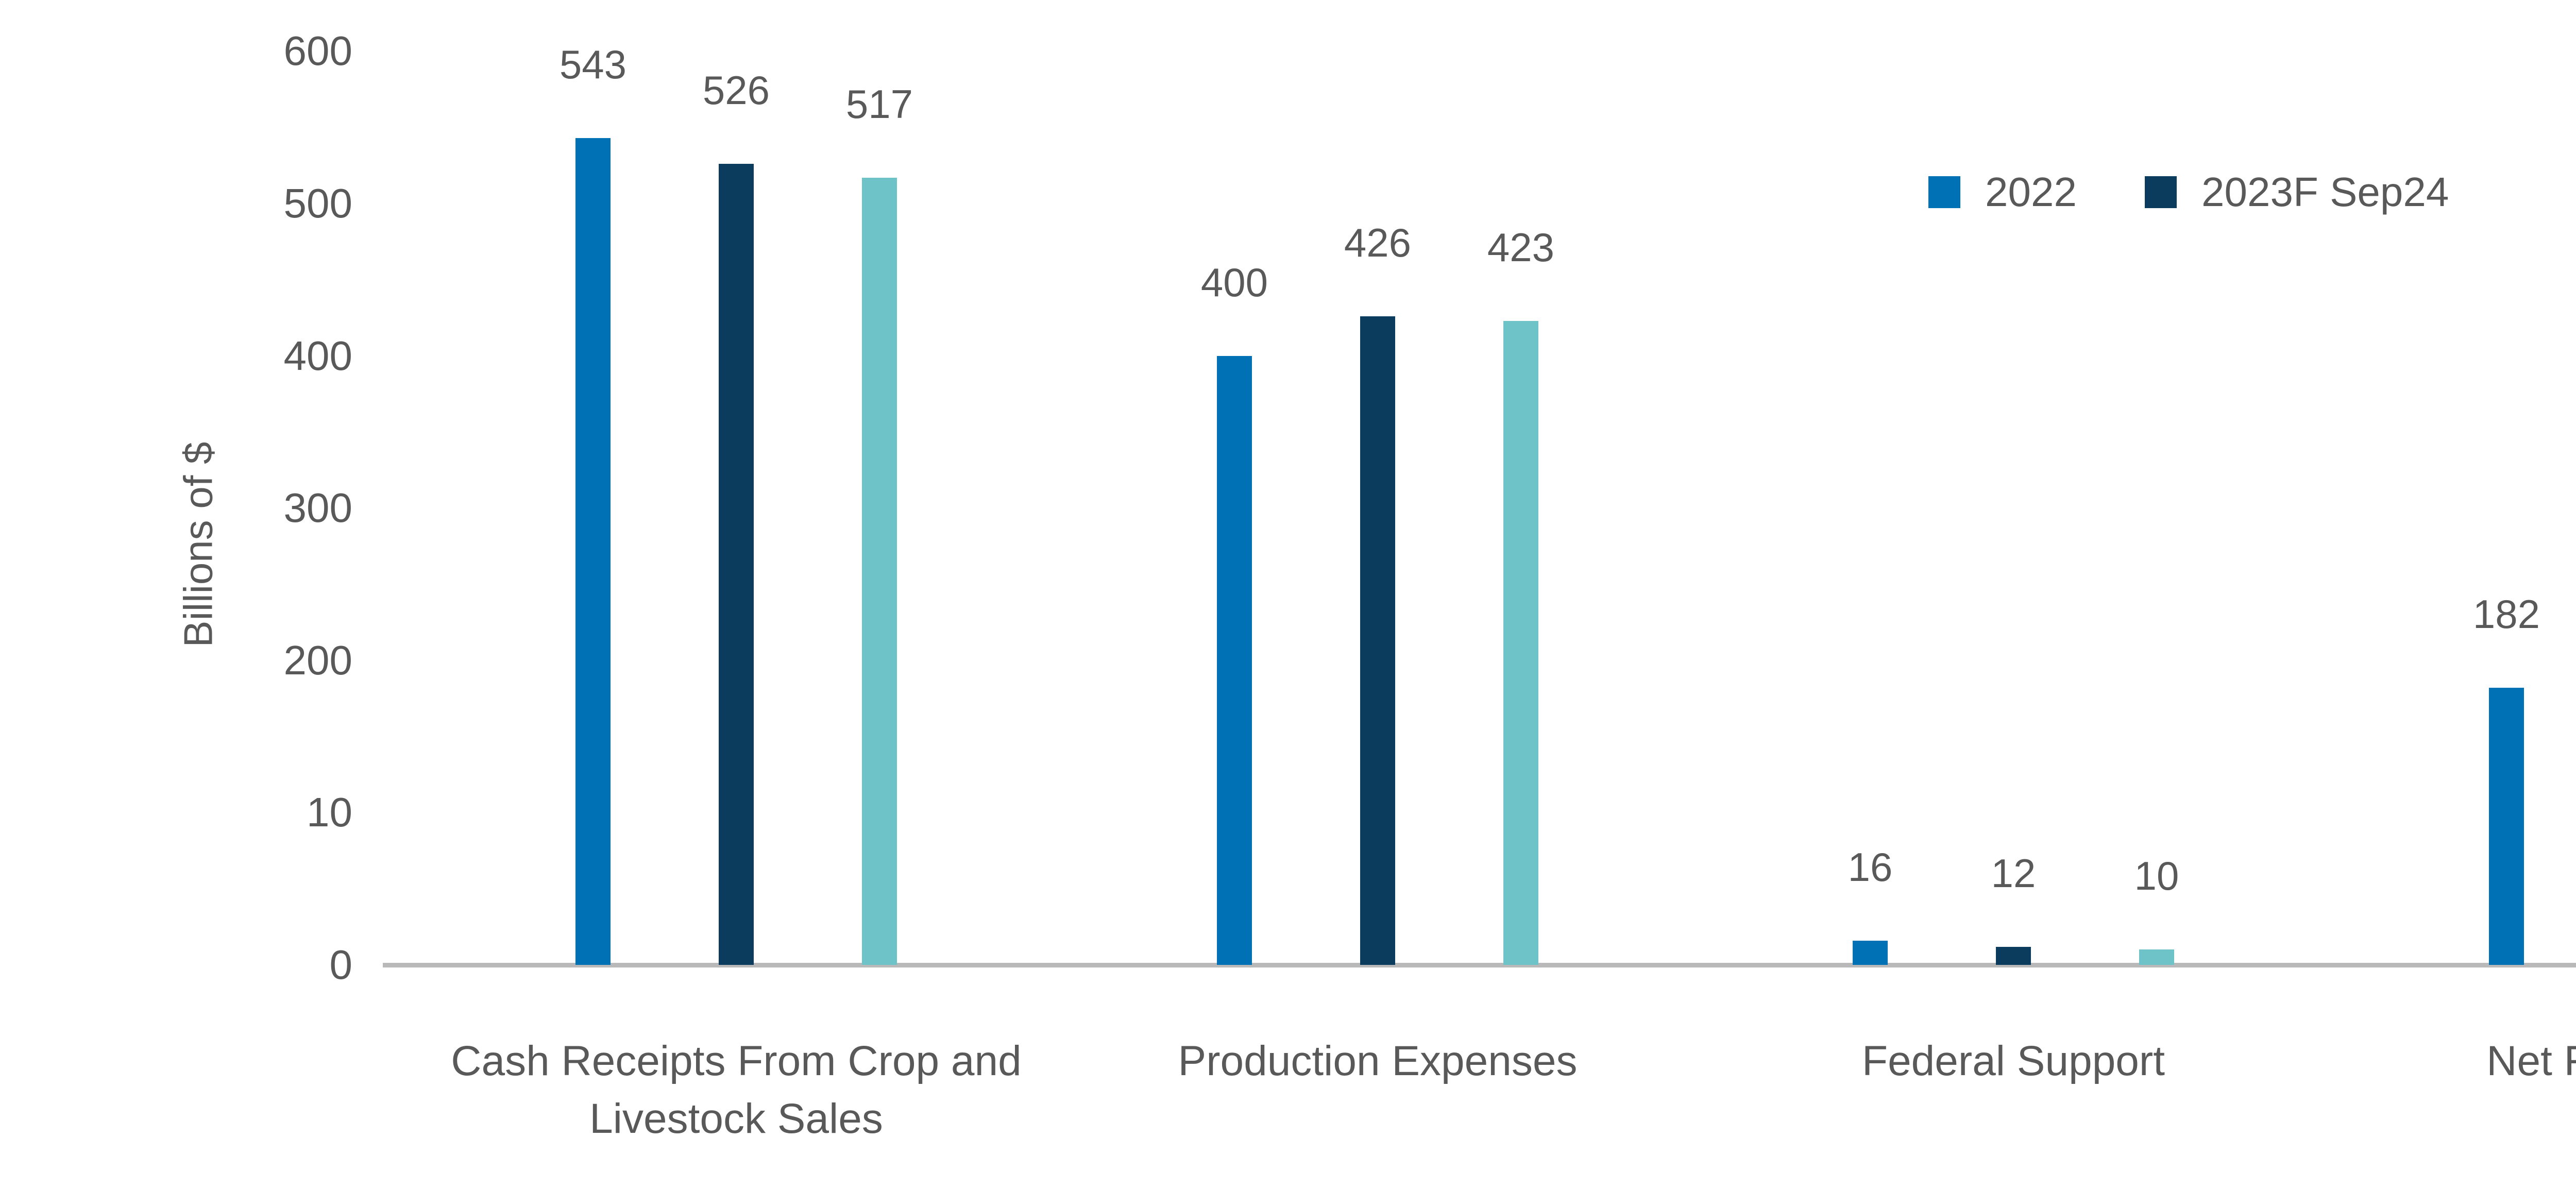 This screenshot has width=2576, height=1189. I want to click on legend-item: 2023F Sep24, so click(2297, 192).